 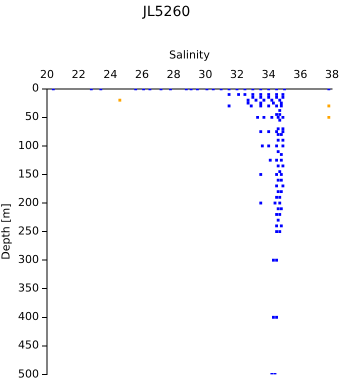 What do you see at coordinates (110, 75) in the screenshot?
I see `x-tick-label: 24` at bounding box center [110, 75].